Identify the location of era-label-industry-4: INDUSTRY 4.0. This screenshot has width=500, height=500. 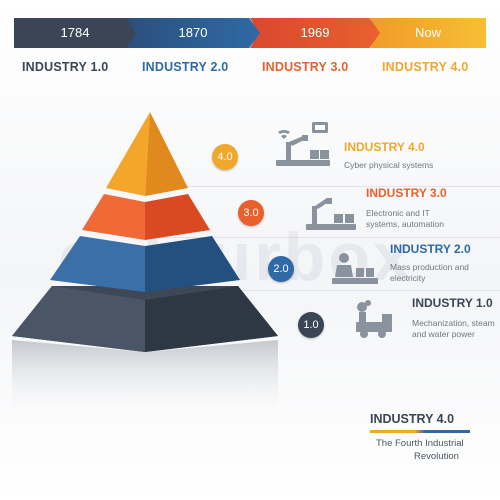
(425, 67).